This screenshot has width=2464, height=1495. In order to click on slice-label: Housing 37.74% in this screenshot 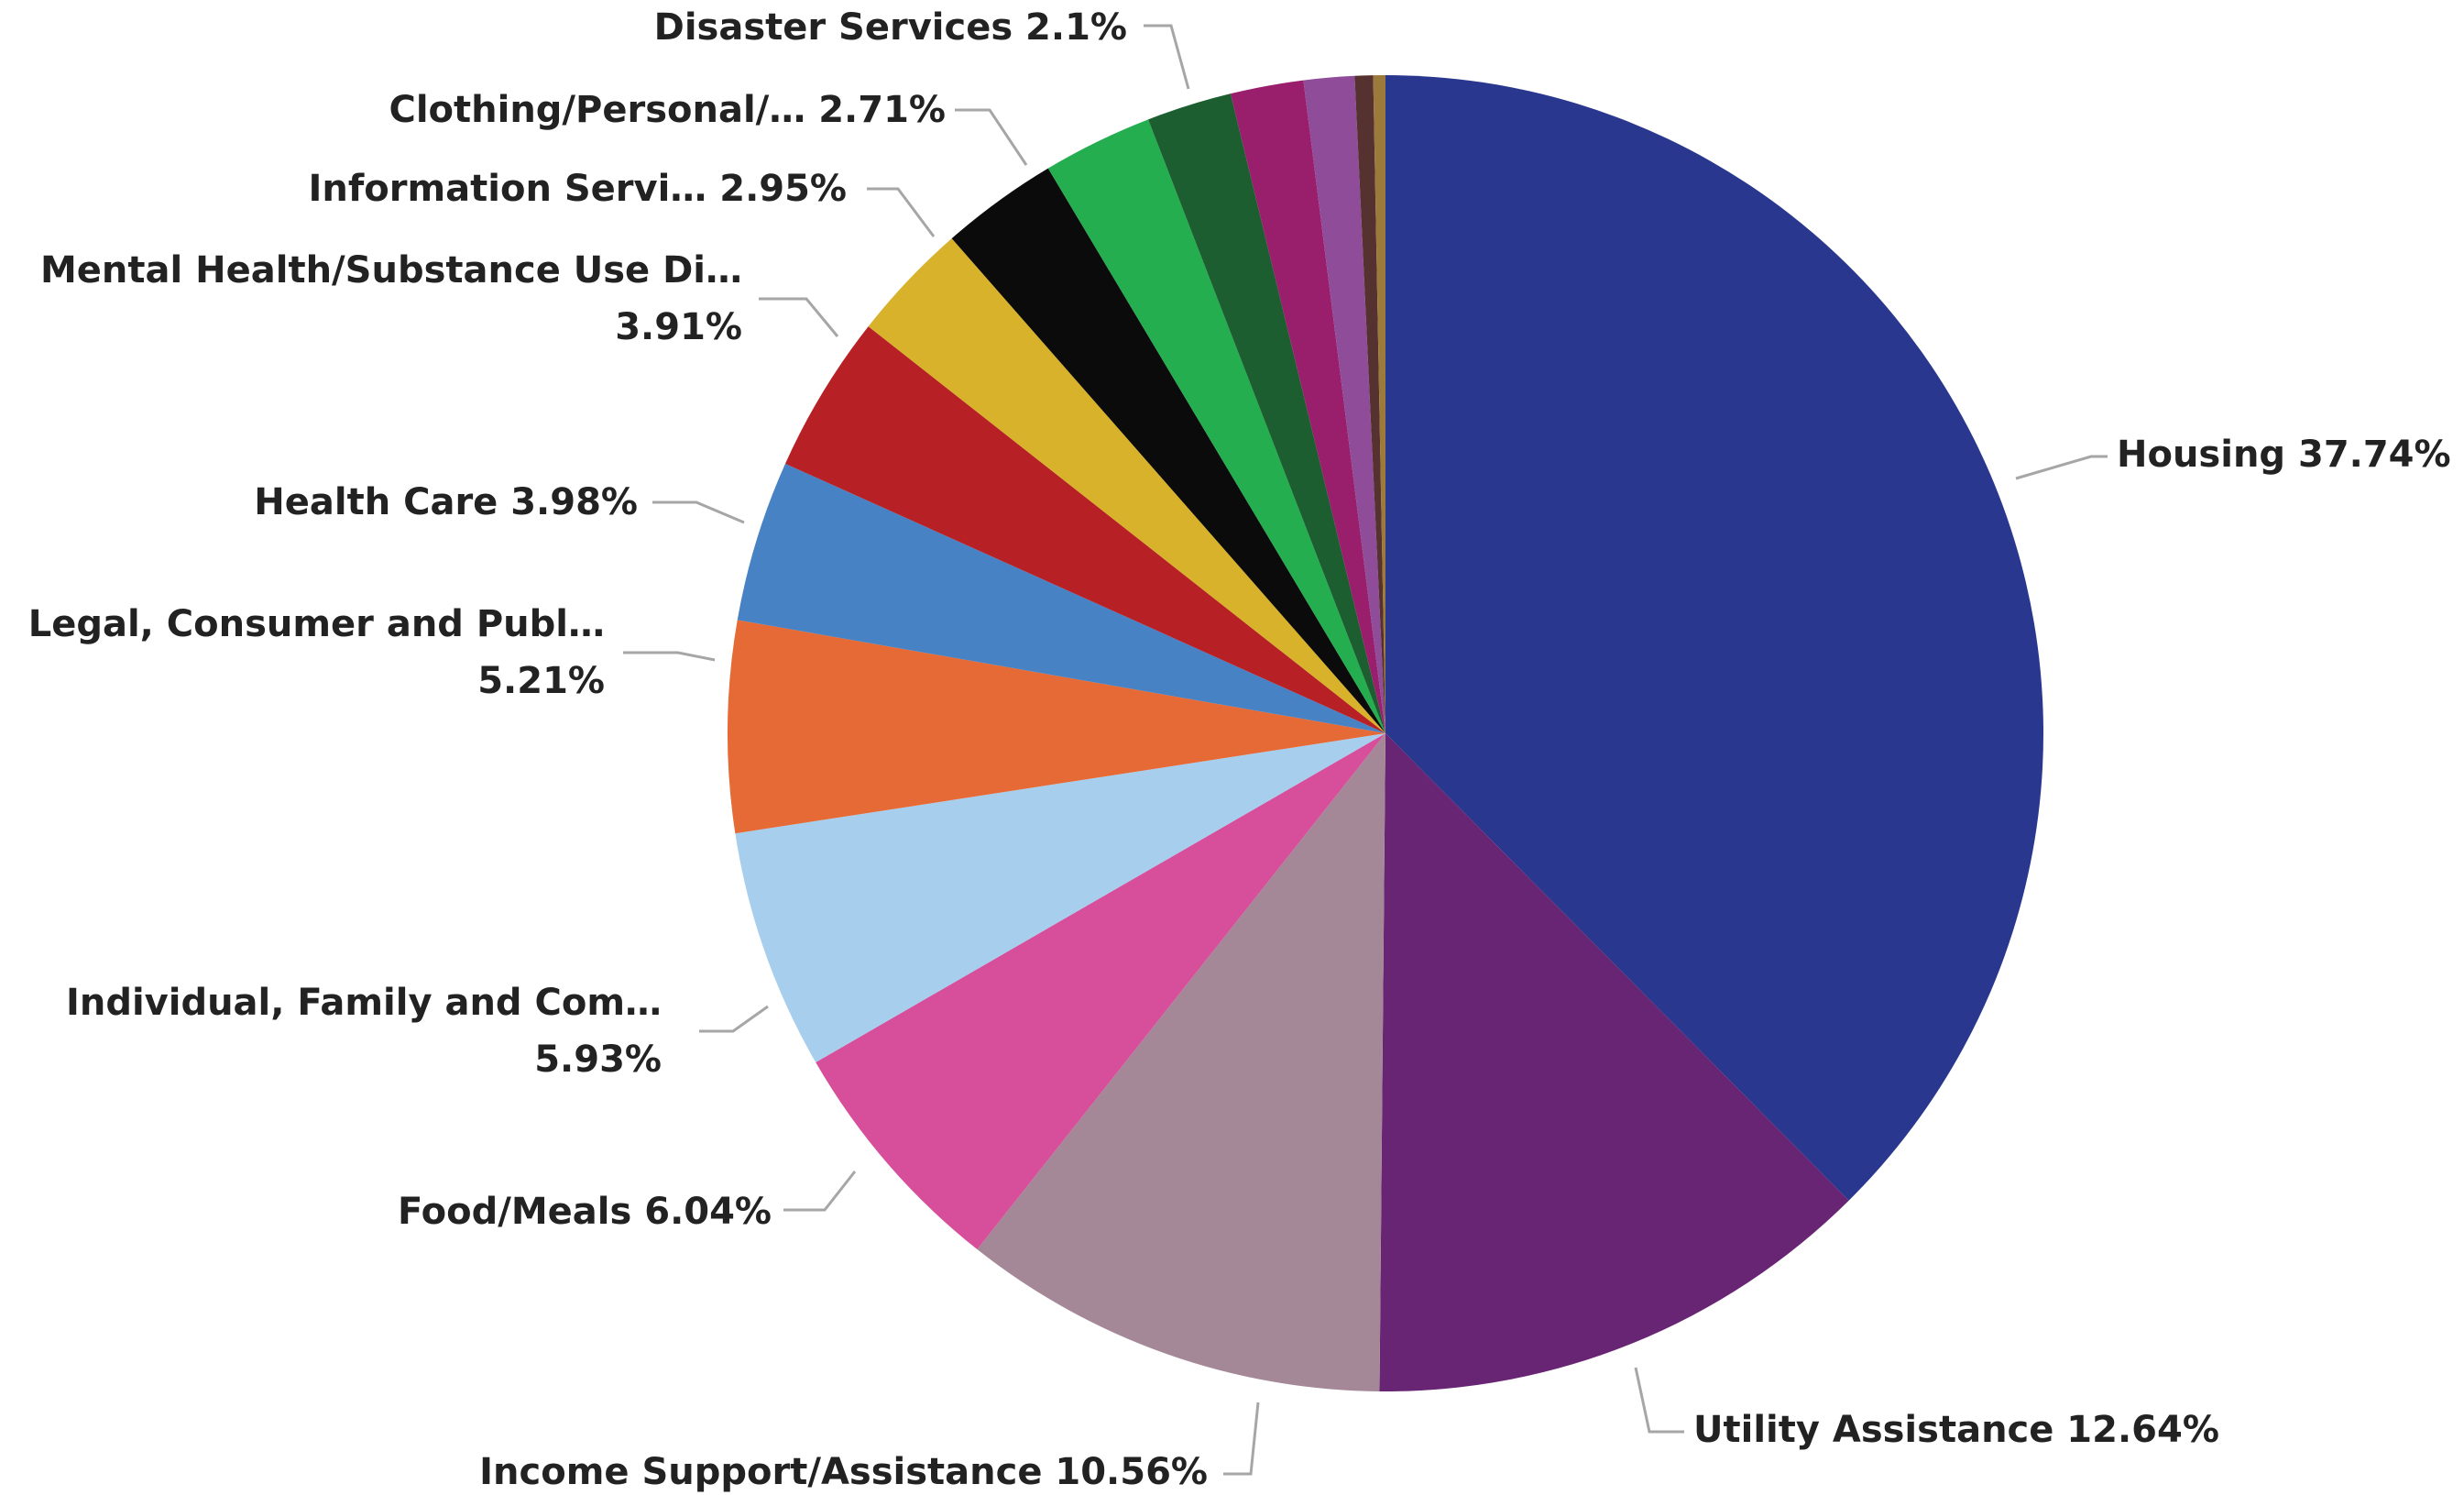, I will do `click(2284, 455)`.